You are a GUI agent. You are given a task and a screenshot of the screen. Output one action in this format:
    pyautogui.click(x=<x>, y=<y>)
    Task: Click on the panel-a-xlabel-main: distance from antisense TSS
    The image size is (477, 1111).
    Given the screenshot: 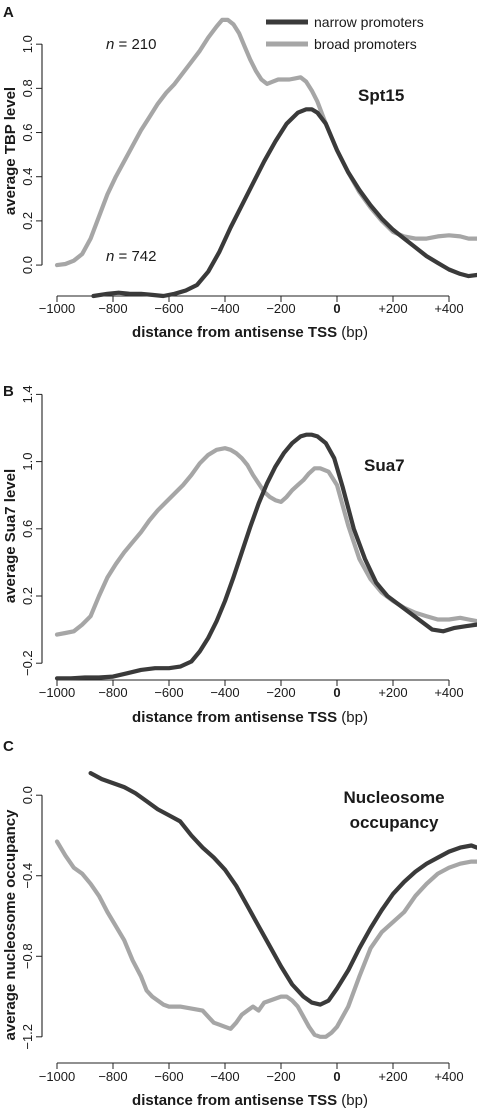 What is the action you would take?
    pyautogui.click(x=234, y=332)
    